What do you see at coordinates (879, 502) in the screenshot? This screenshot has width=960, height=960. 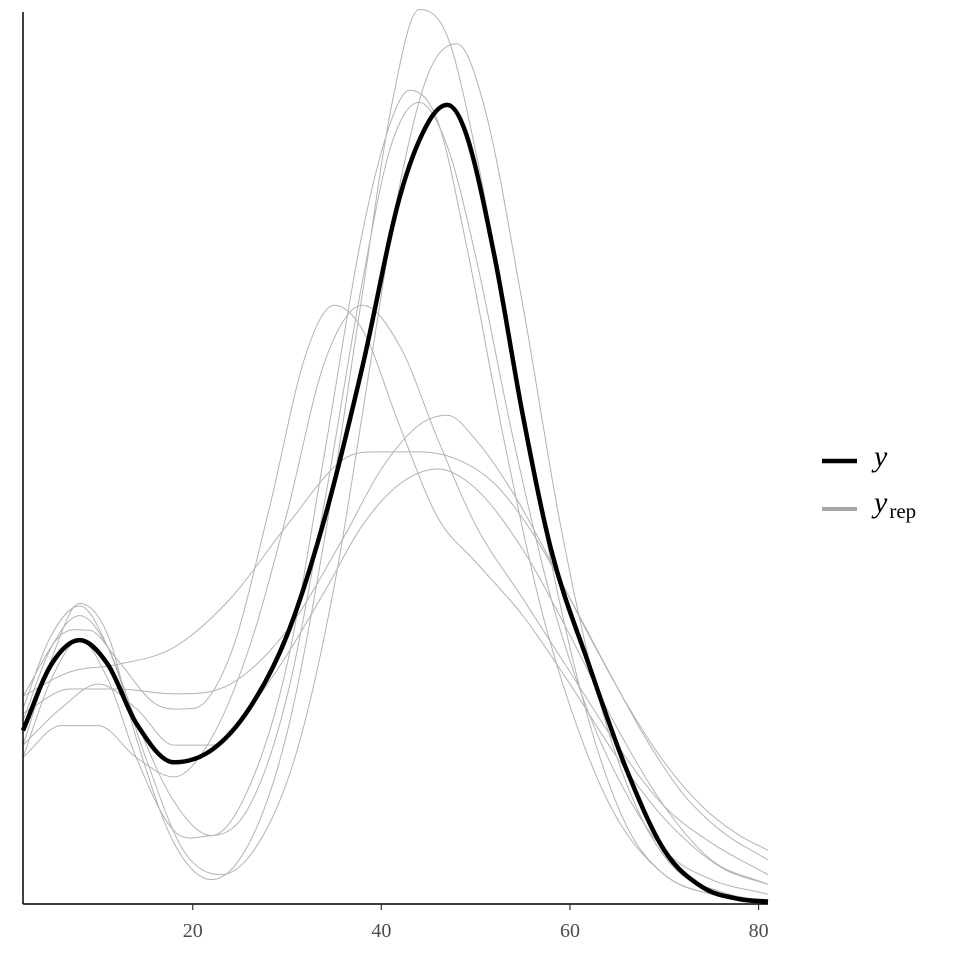 I see `legend-label-yrep-symbol: y` at bounding box center [879, 502].